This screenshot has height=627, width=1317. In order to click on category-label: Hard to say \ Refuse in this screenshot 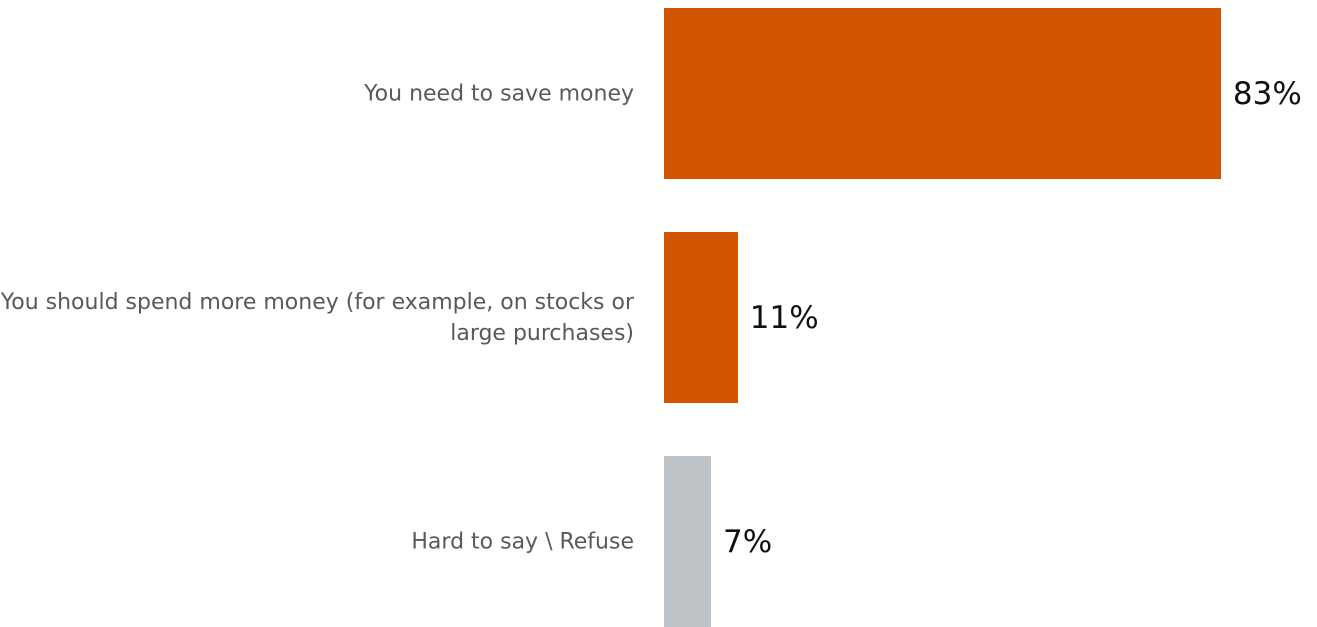, I will do `click(522, 541)`.